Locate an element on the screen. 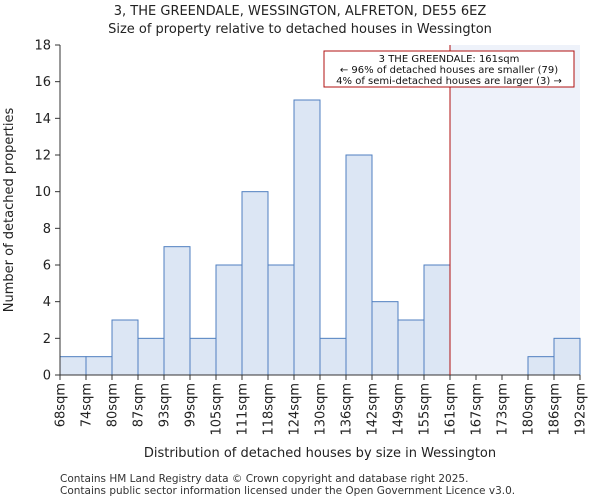 The height and width of the screenshot is (500, 600). x-tick-label: 161sqm is located at coordinates (451, 409).